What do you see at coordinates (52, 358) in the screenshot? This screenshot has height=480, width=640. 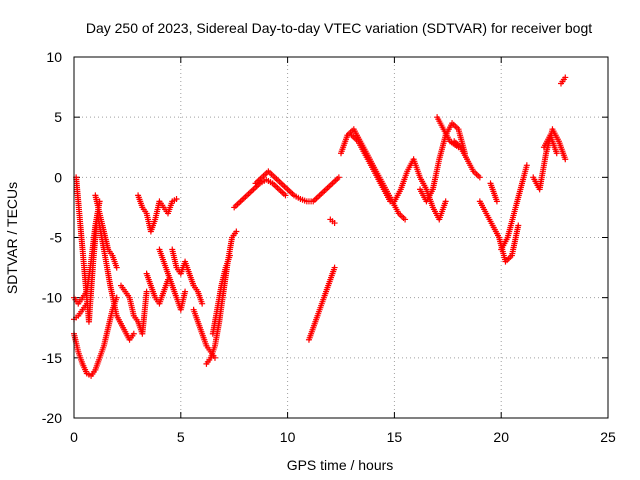 I see `y-tick-label: -15` at bounding box center [52, 358].